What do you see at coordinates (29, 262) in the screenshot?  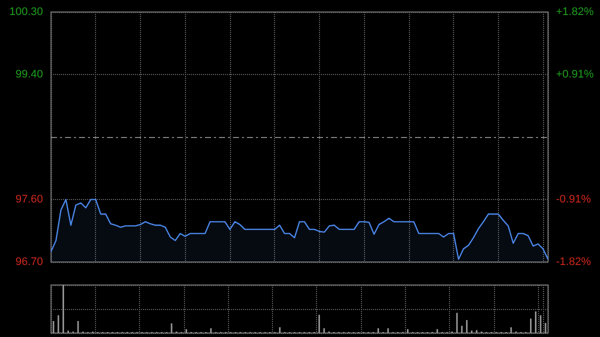 I see `y-tick-label: 96.70` at bounding box center [29, 262].